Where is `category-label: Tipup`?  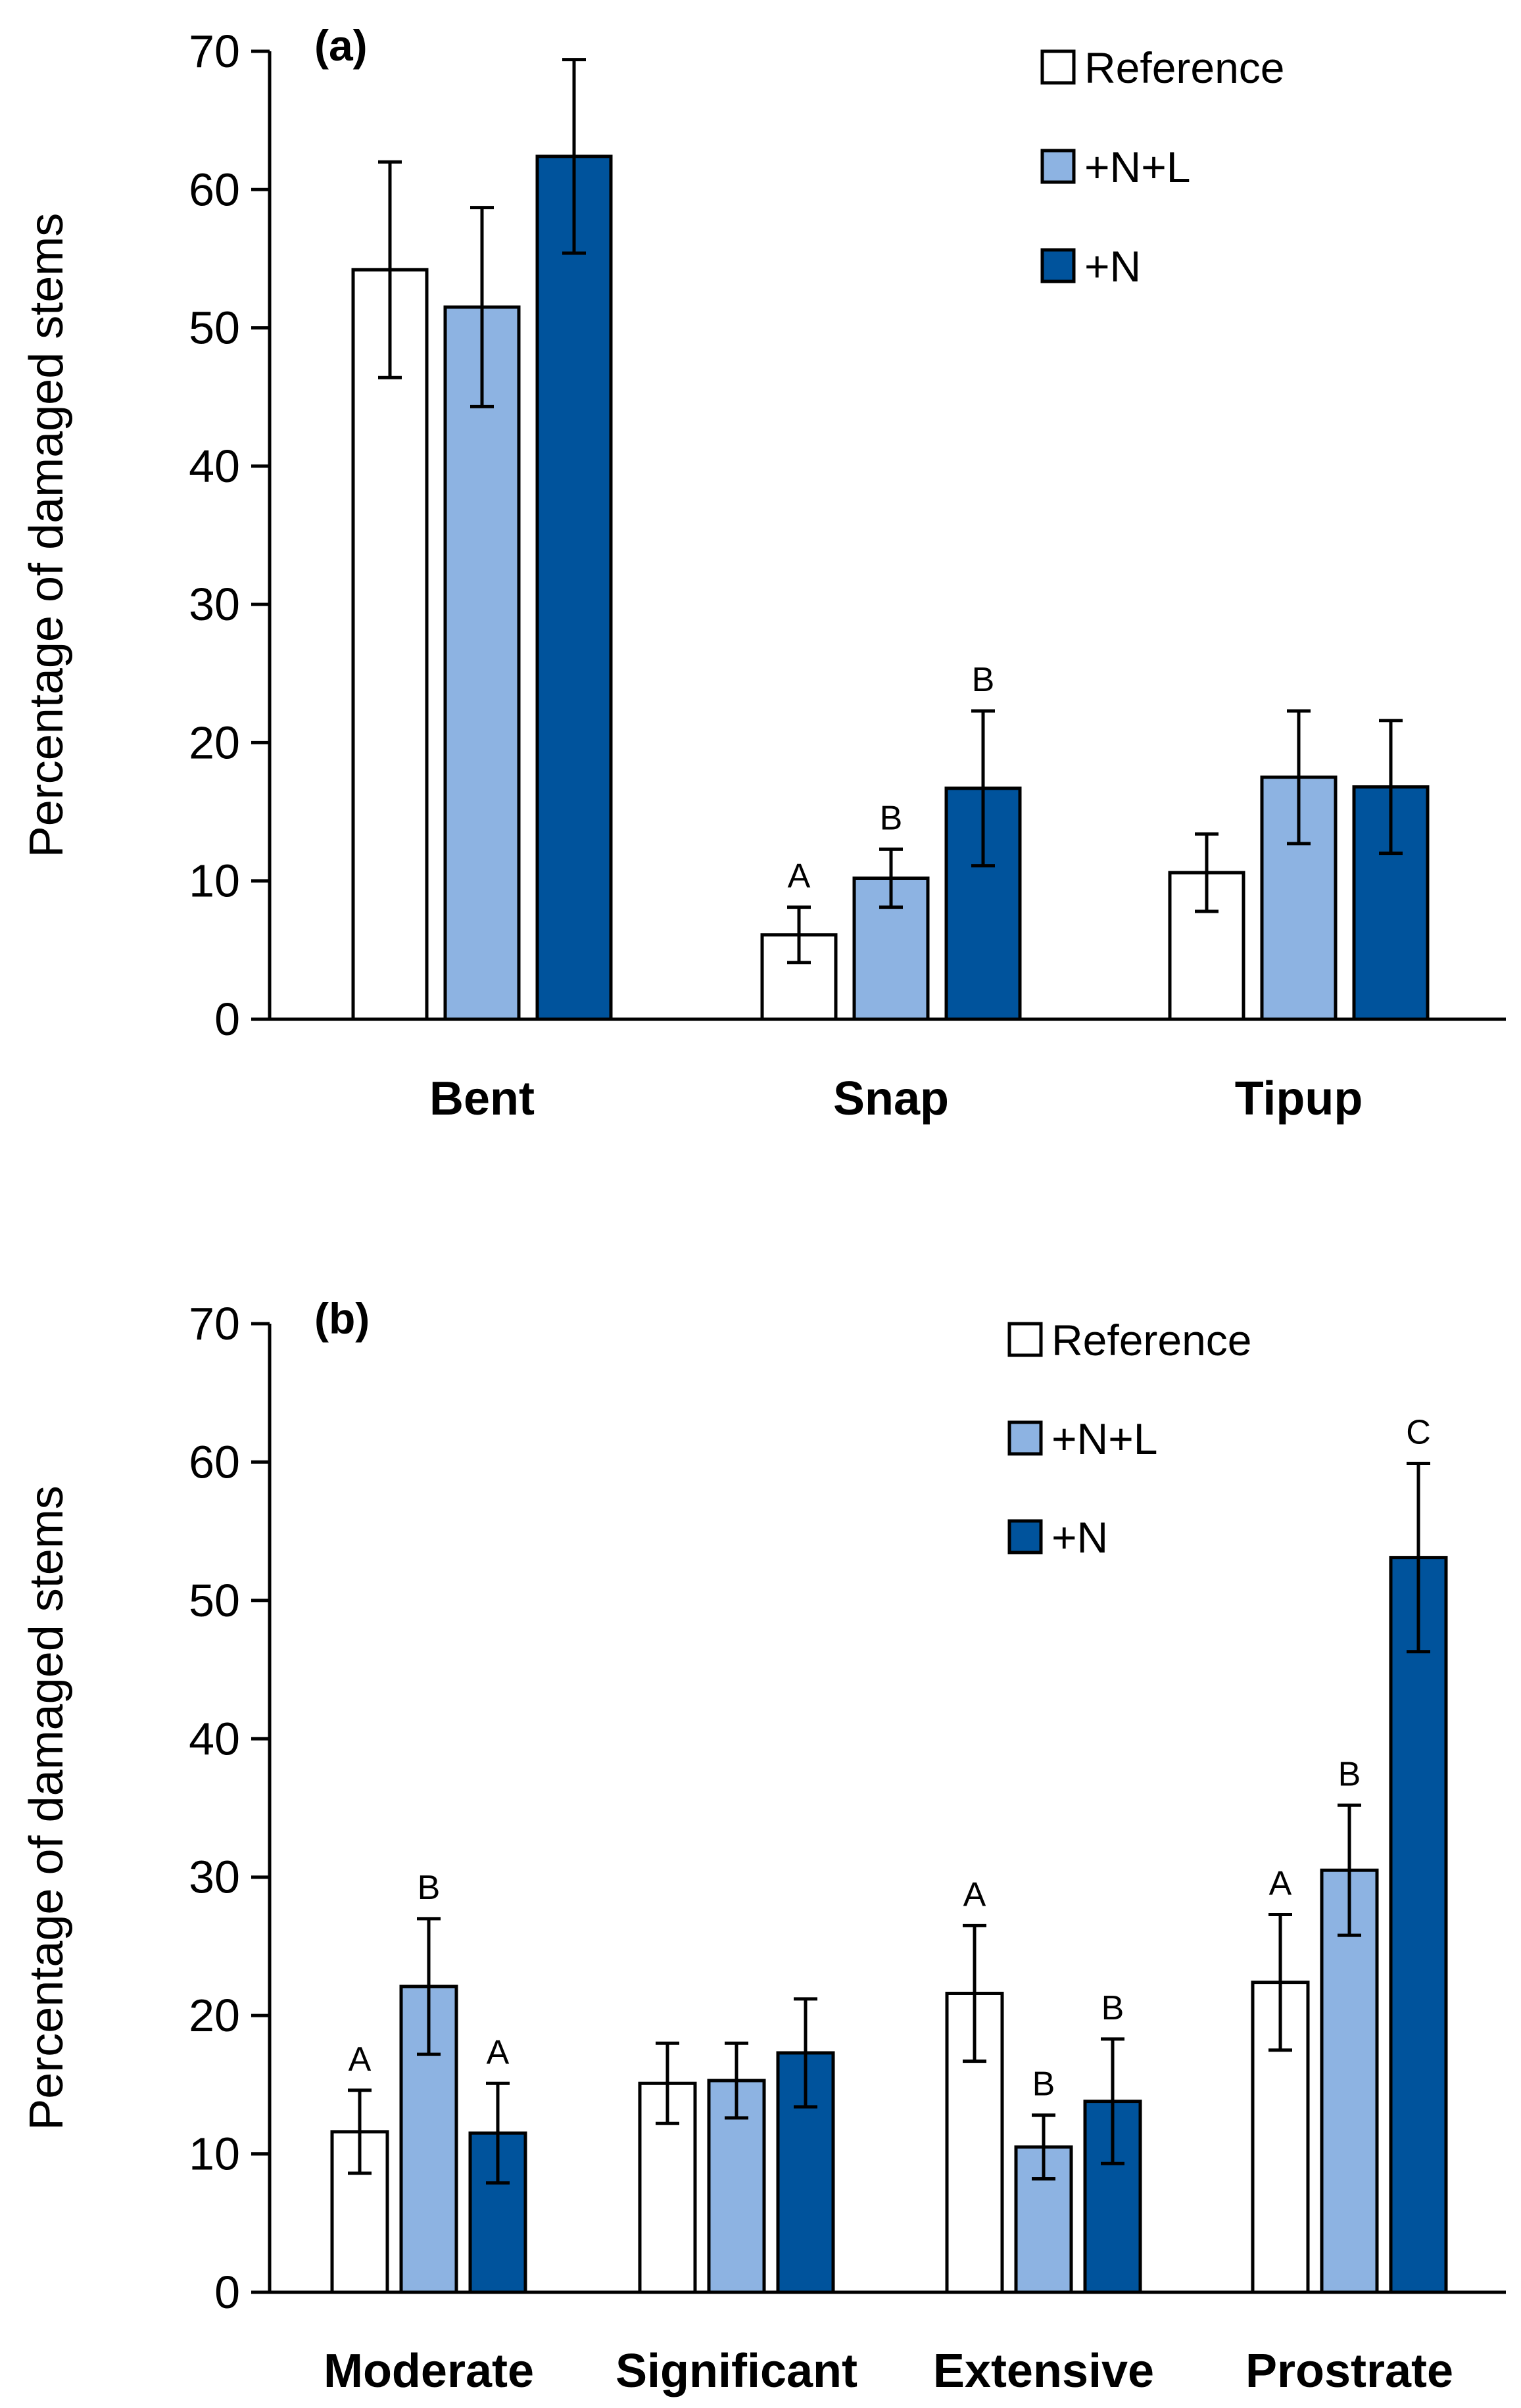
category-label: Tipup is located at coordinates (1299, 1098).